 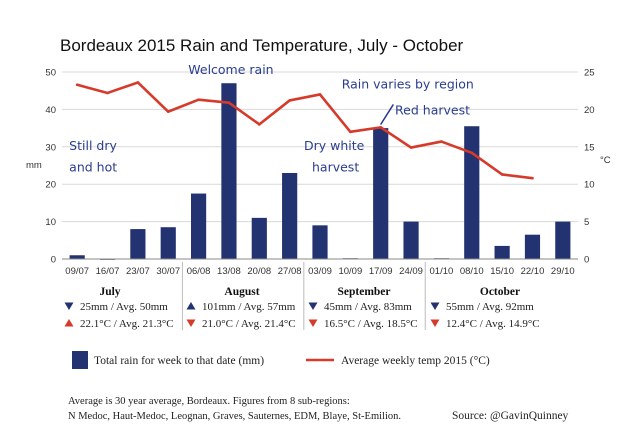 I want to click on x-tick-label: 06/08, so click(x=199, y=271).